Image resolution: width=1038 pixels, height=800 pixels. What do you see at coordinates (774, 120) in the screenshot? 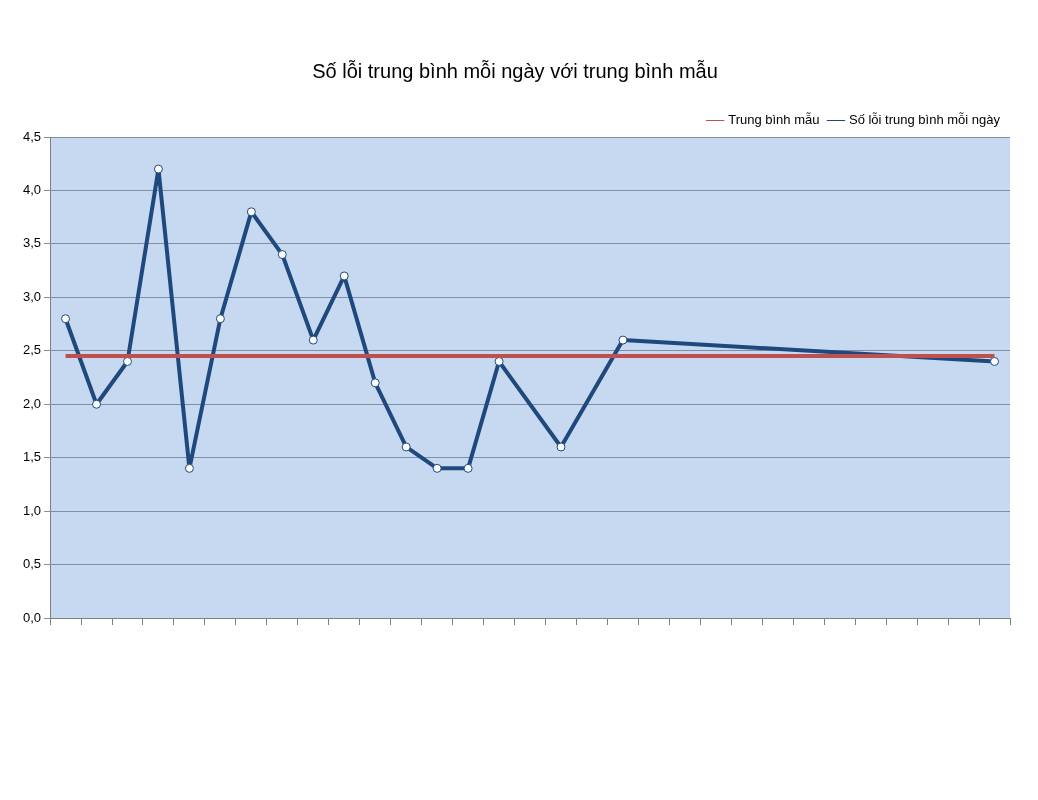
I see `legend-label: Trung bình mẫu` at bounding box center [774, 120].